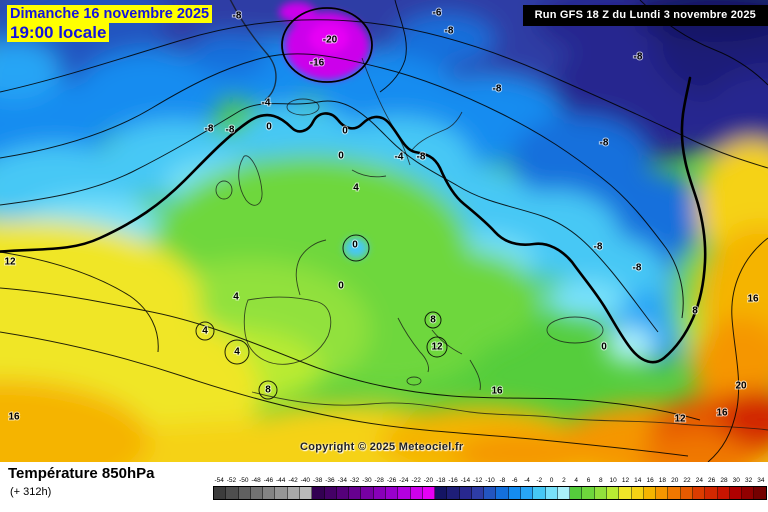 The width and height of the screenshot is (768, 512). I want to click on legend-value: -32, so click(354, 480).